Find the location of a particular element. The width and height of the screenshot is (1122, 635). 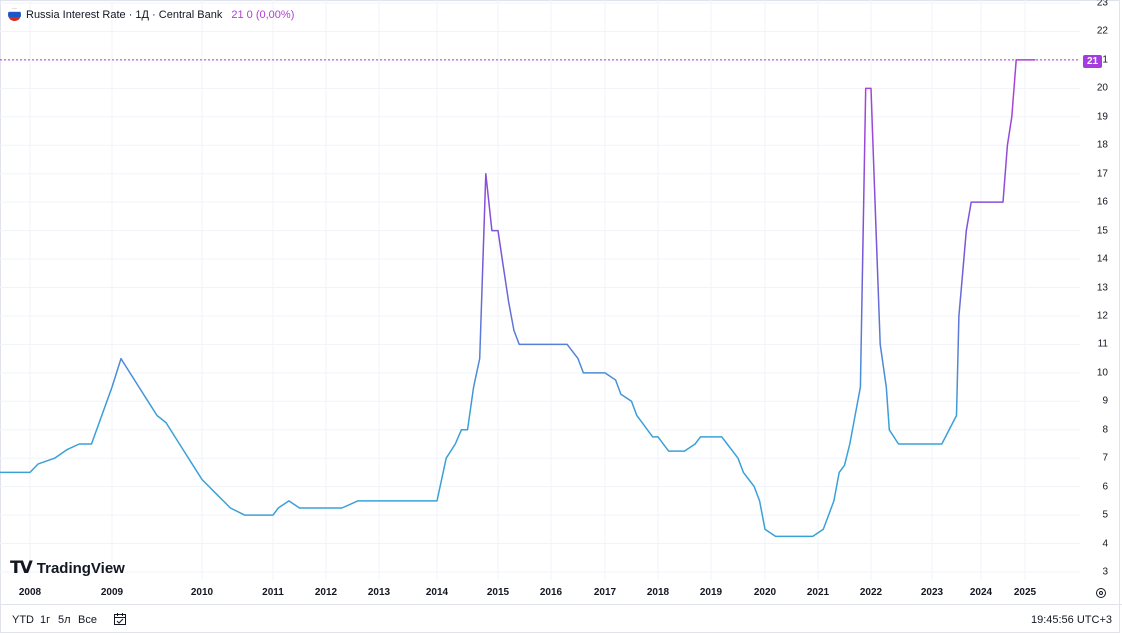

y-tick-label: 17 is located at coordinates (1102, 174).